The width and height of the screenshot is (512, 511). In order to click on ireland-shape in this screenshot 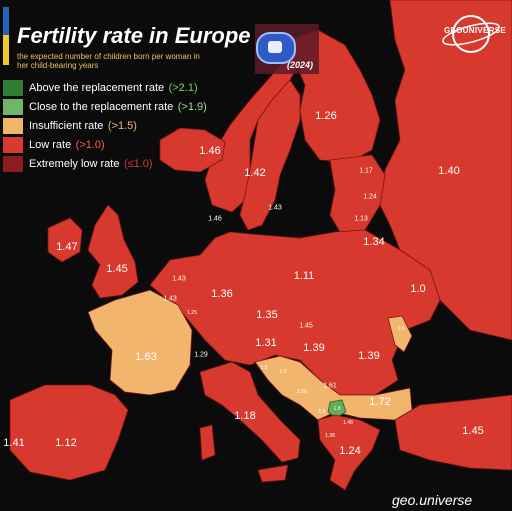, I will do `click(65, 240)`.